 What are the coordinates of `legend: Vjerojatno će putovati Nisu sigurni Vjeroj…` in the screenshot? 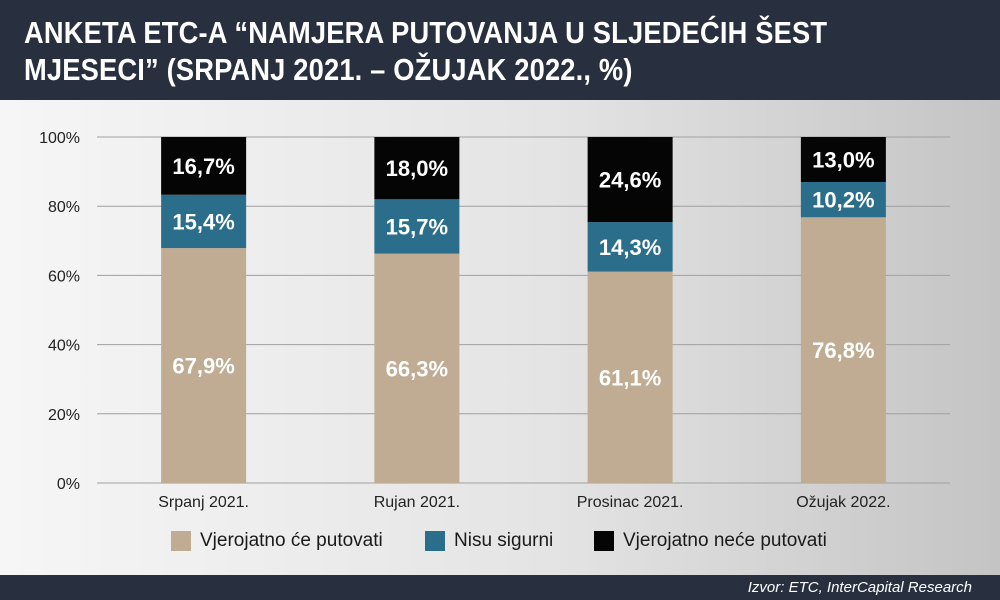 It's located at (500, 545).